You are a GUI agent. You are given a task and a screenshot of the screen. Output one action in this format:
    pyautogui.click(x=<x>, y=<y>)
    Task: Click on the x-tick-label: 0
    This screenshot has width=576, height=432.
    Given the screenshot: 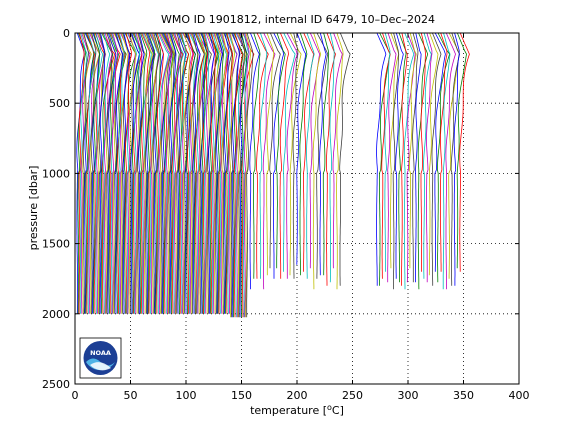 What is the action you would take?
    pyautogui.click(x=75, y=395)
    